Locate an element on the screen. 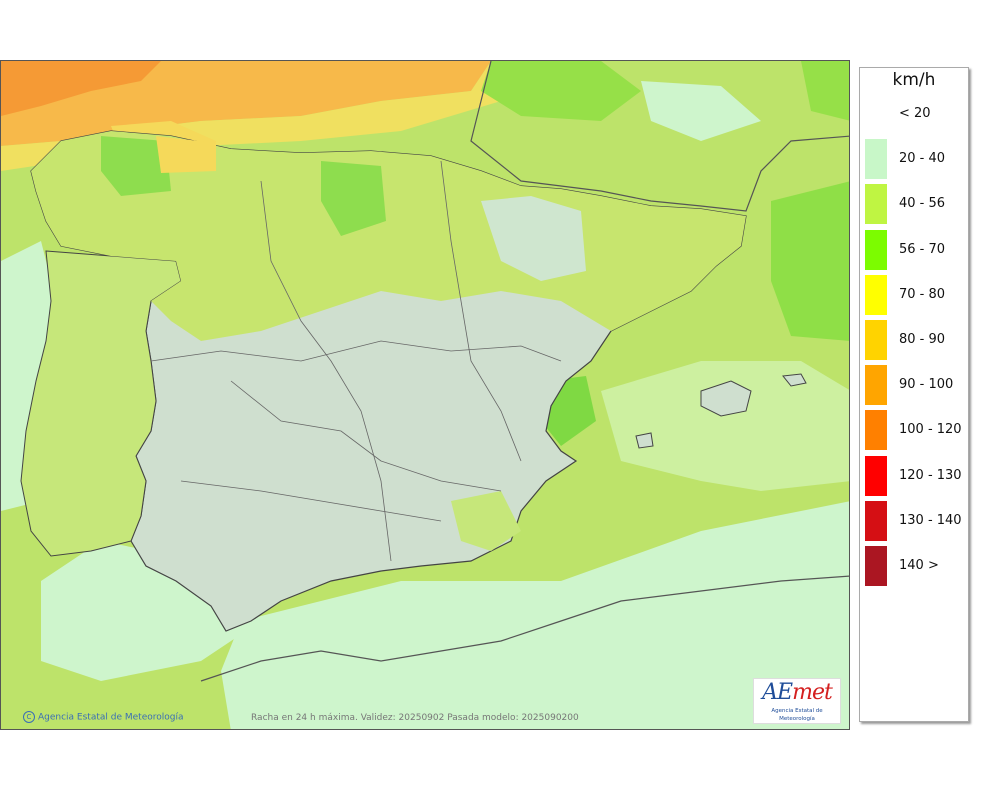  legend-item: 40 - 56 is located at coordinates (915, 204).